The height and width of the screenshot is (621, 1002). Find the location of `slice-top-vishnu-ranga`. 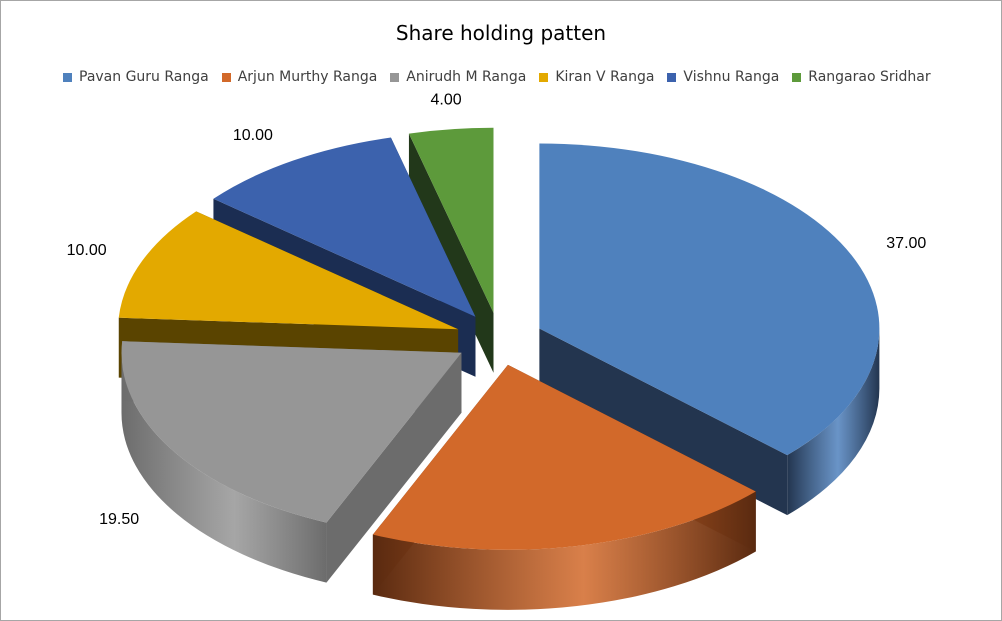

slice-top-vishnu-ranga is located at coordinates (344, 227).